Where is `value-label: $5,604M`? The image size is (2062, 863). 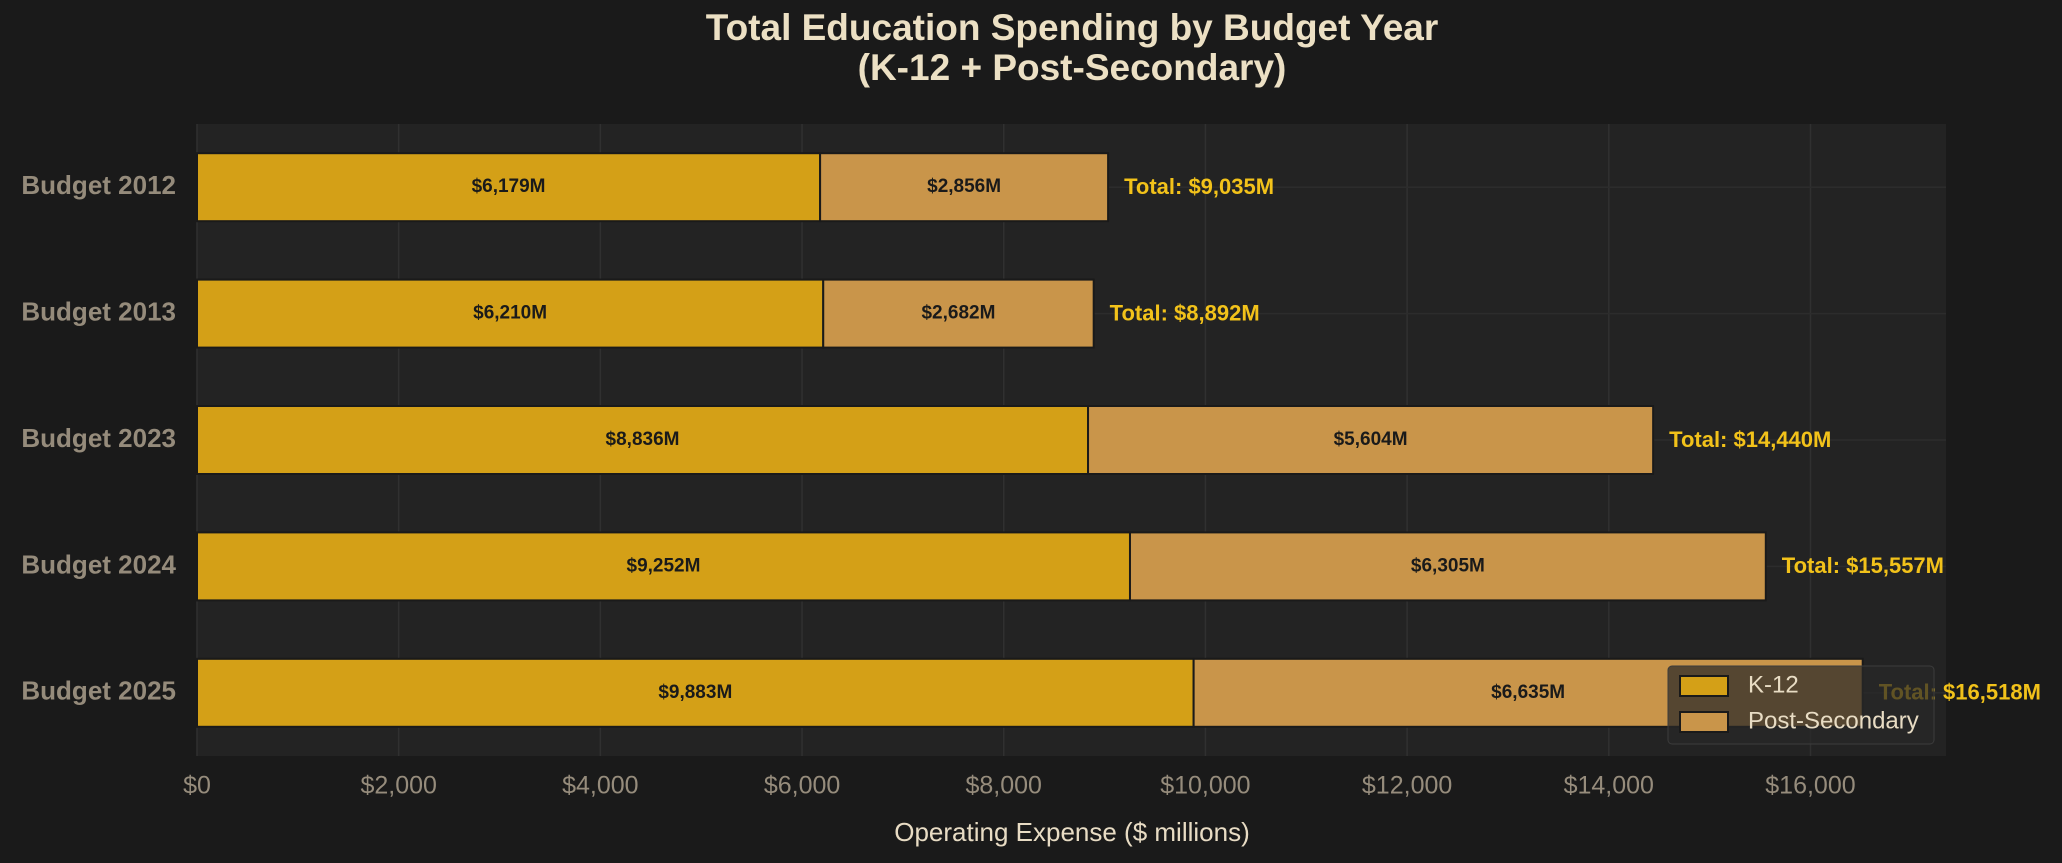
value-label: $5,604M is located at coordinates (1371, 439).